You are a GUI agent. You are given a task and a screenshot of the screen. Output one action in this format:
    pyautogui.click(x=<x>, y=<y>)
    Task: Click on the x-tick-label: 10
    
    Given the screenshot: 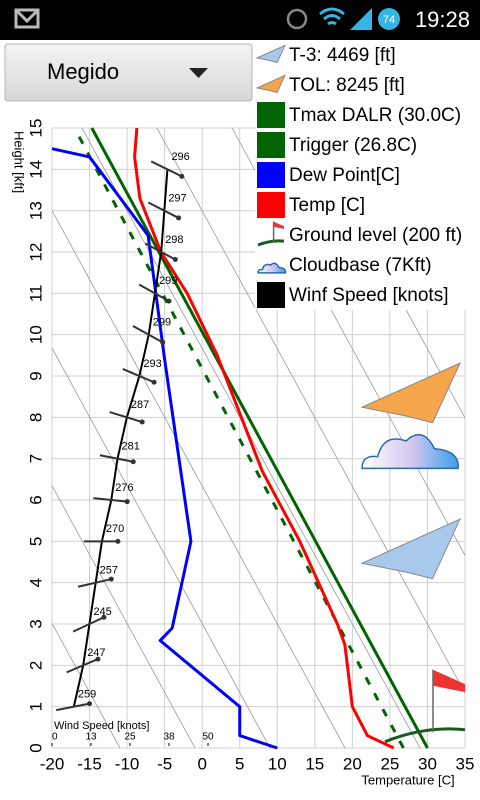 What is the action you would take?
    pyautogui.click(x=277, y=763)
    